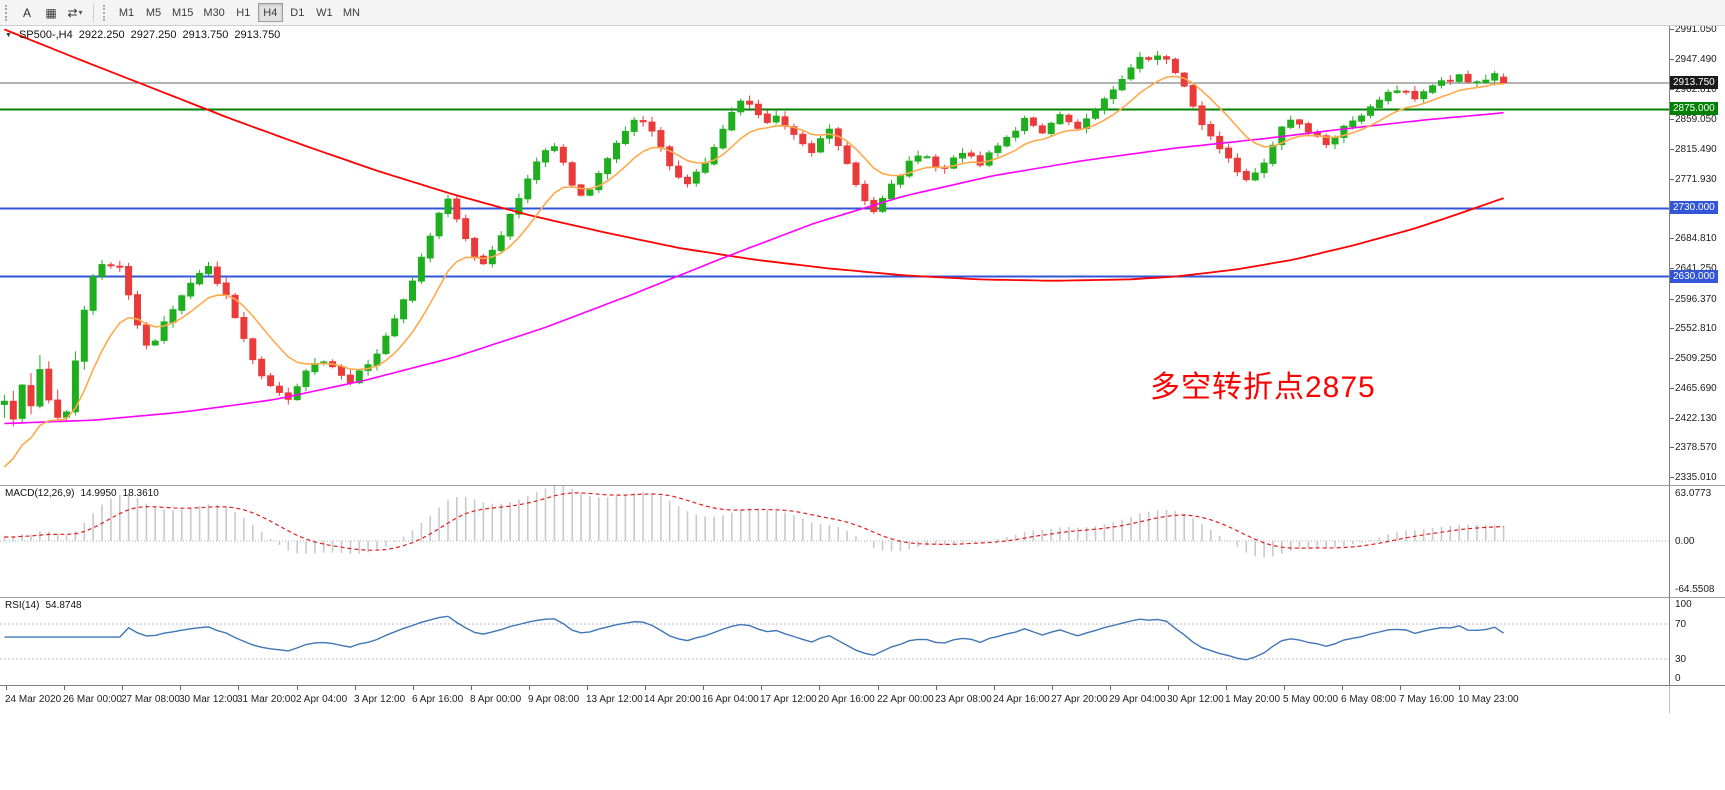 The image size is (1725, 790). I want to click on time-tick-label: 8 Apr 00:00, so click(496, 699).